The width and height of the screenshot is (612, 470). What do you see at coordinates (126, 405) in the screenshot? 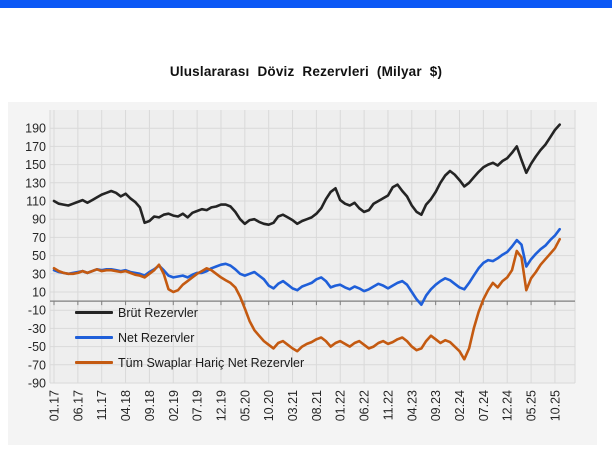
I see `x-tick-label: 04.18` at bounding box center [126, 405].